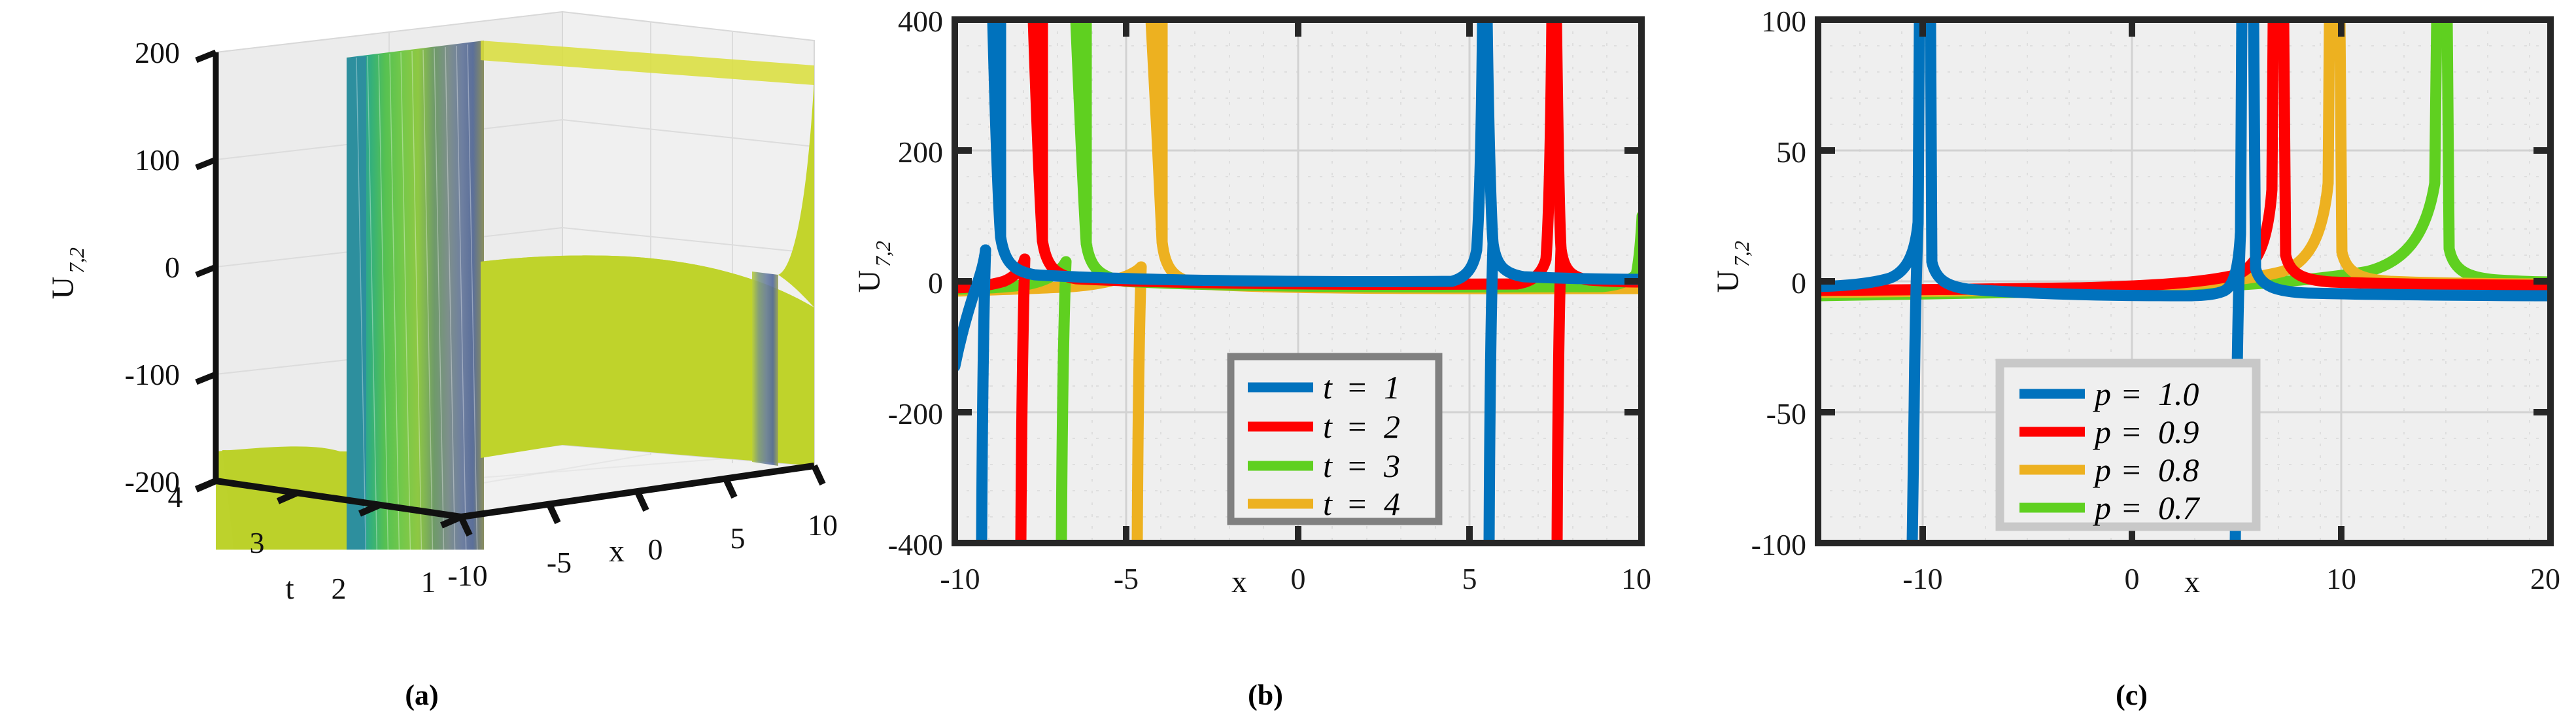 This screenshot has height=721, width=2576. Describe the element at coordinates (133, 267) in the screenshot. I see `axis-z: 200 100 0 -100 -200 U 7,2` at that location.